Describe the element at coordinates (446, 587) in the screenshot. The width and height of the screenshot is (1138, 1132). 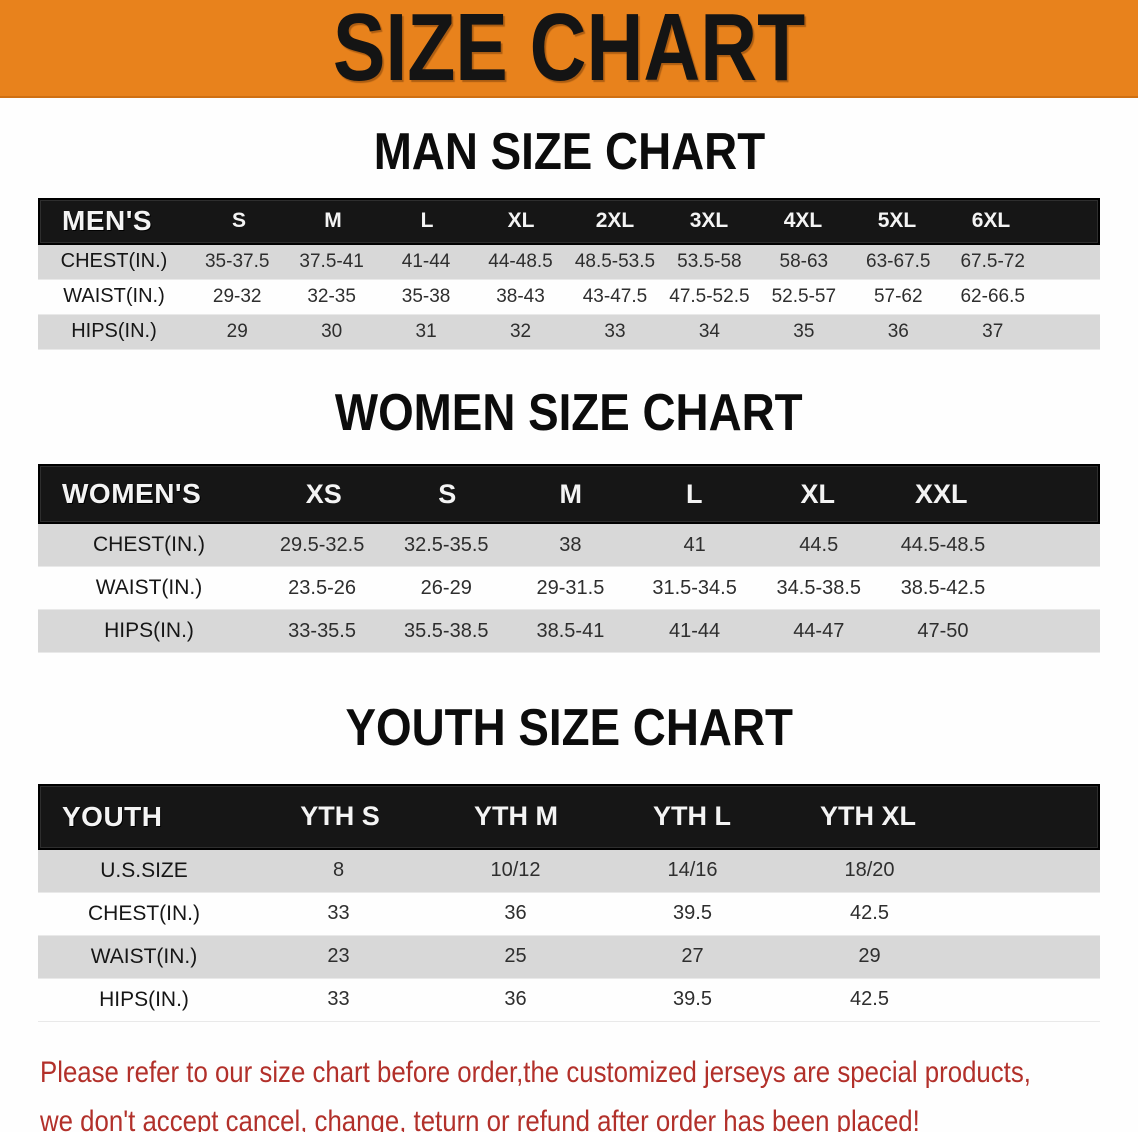
I see `table-cell: 26-29` at that location.